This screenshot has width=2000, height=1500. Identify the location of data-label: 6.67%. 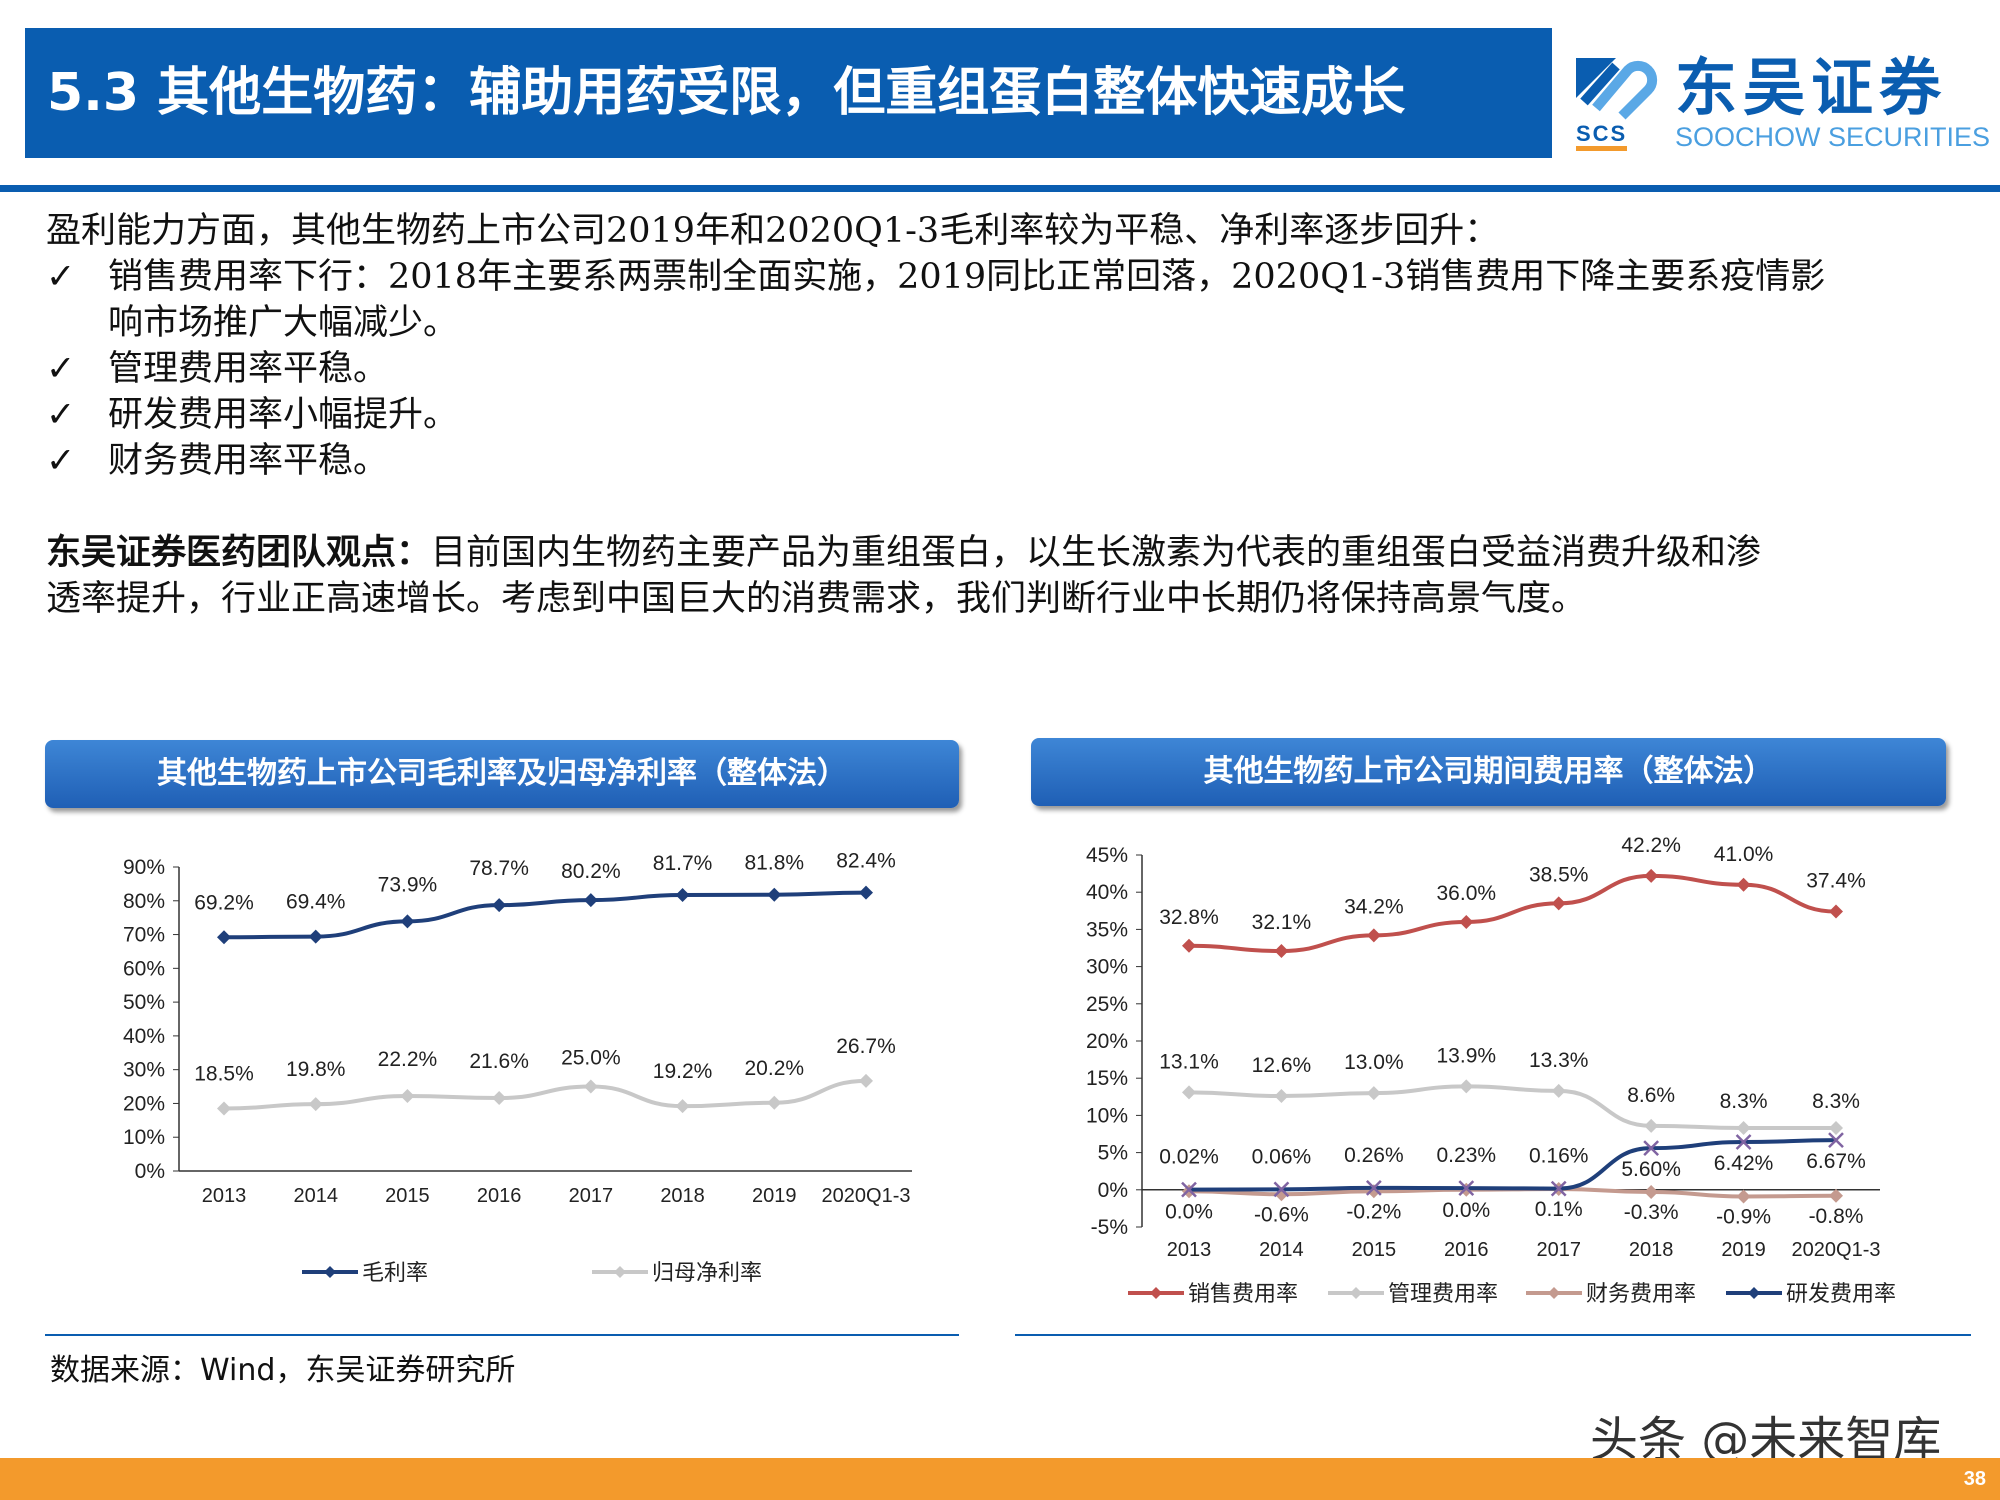
(1836, 1161).